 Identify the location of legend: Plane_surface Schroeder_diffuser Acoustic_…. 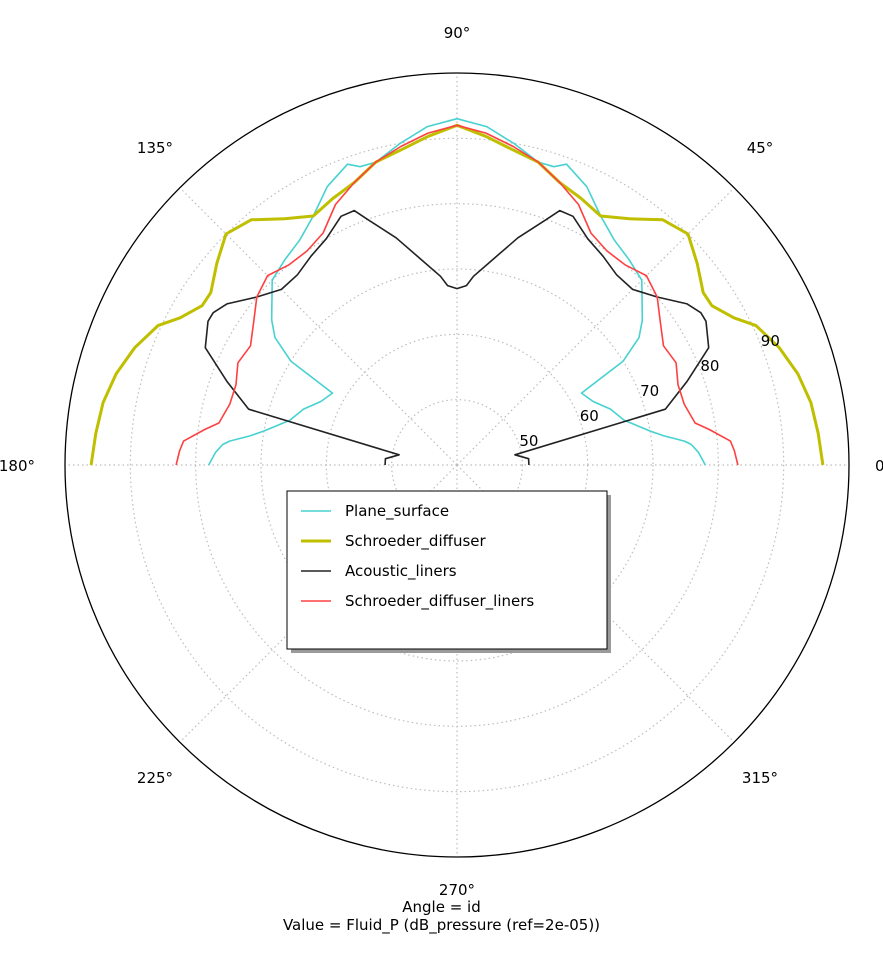
(448, 571).